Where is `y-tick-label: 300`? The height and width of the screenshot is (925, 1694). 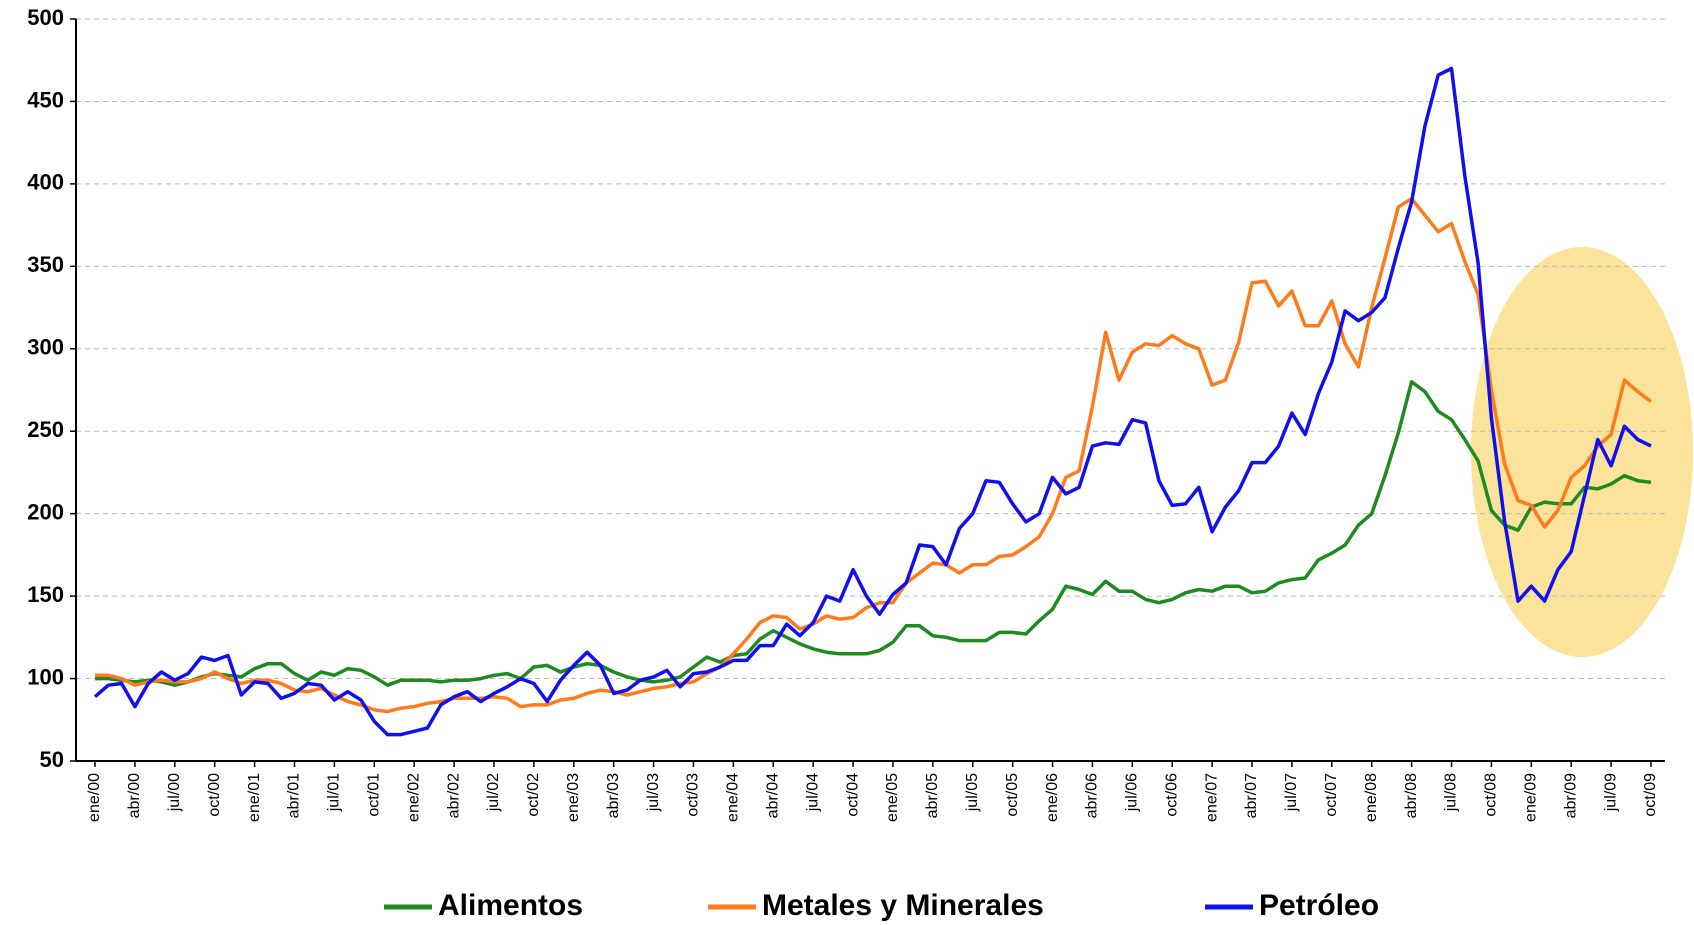 y-tick-label: 300 is located at coordinates (45, 347).